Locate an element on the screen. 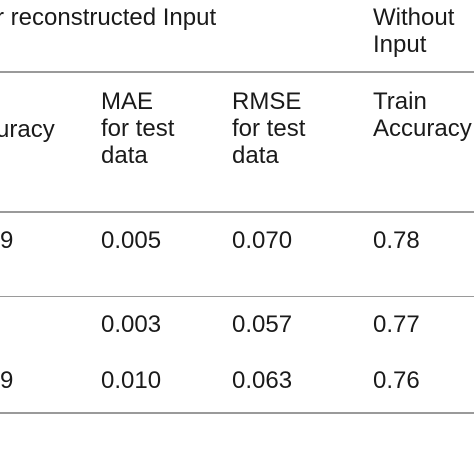  row3-mae: 0.010 is located at coordinates (131, 380).